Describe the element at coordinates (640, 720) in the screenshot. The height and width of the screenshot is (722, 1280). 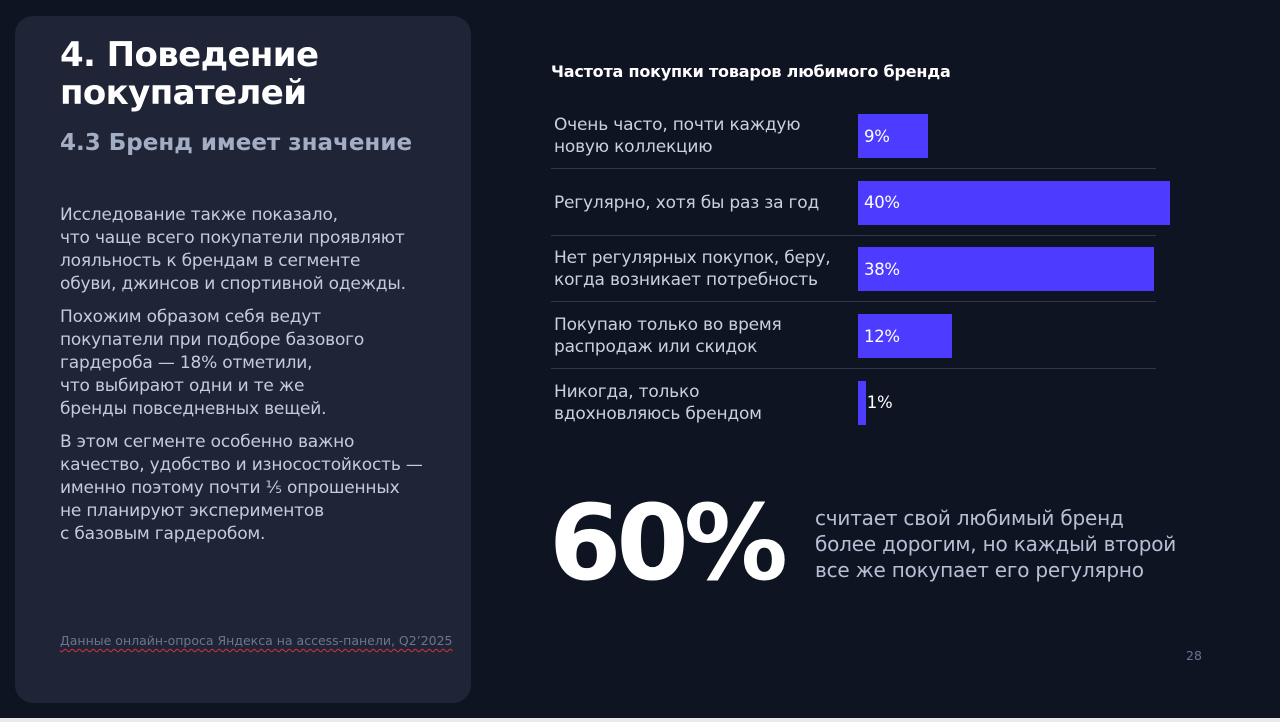
I see `bottom-strip` at that location.